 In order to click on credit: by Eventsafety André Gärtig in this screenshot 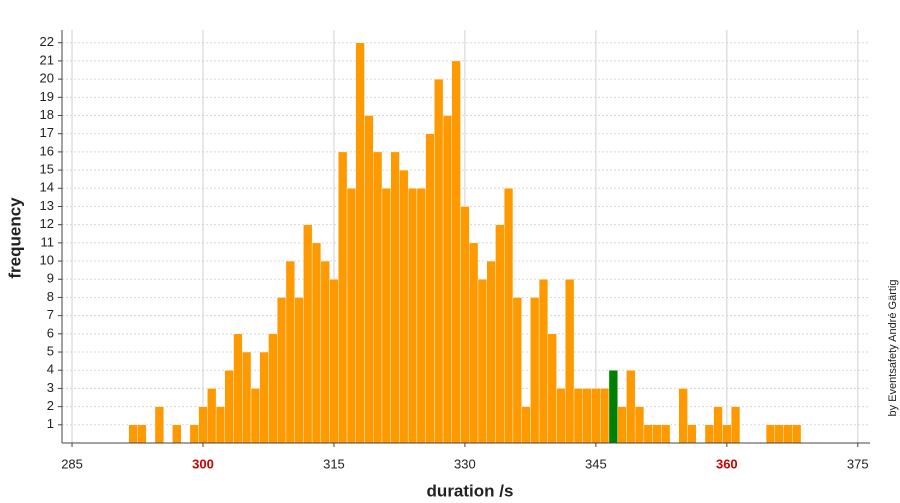, I will do `click(893, 348)`.